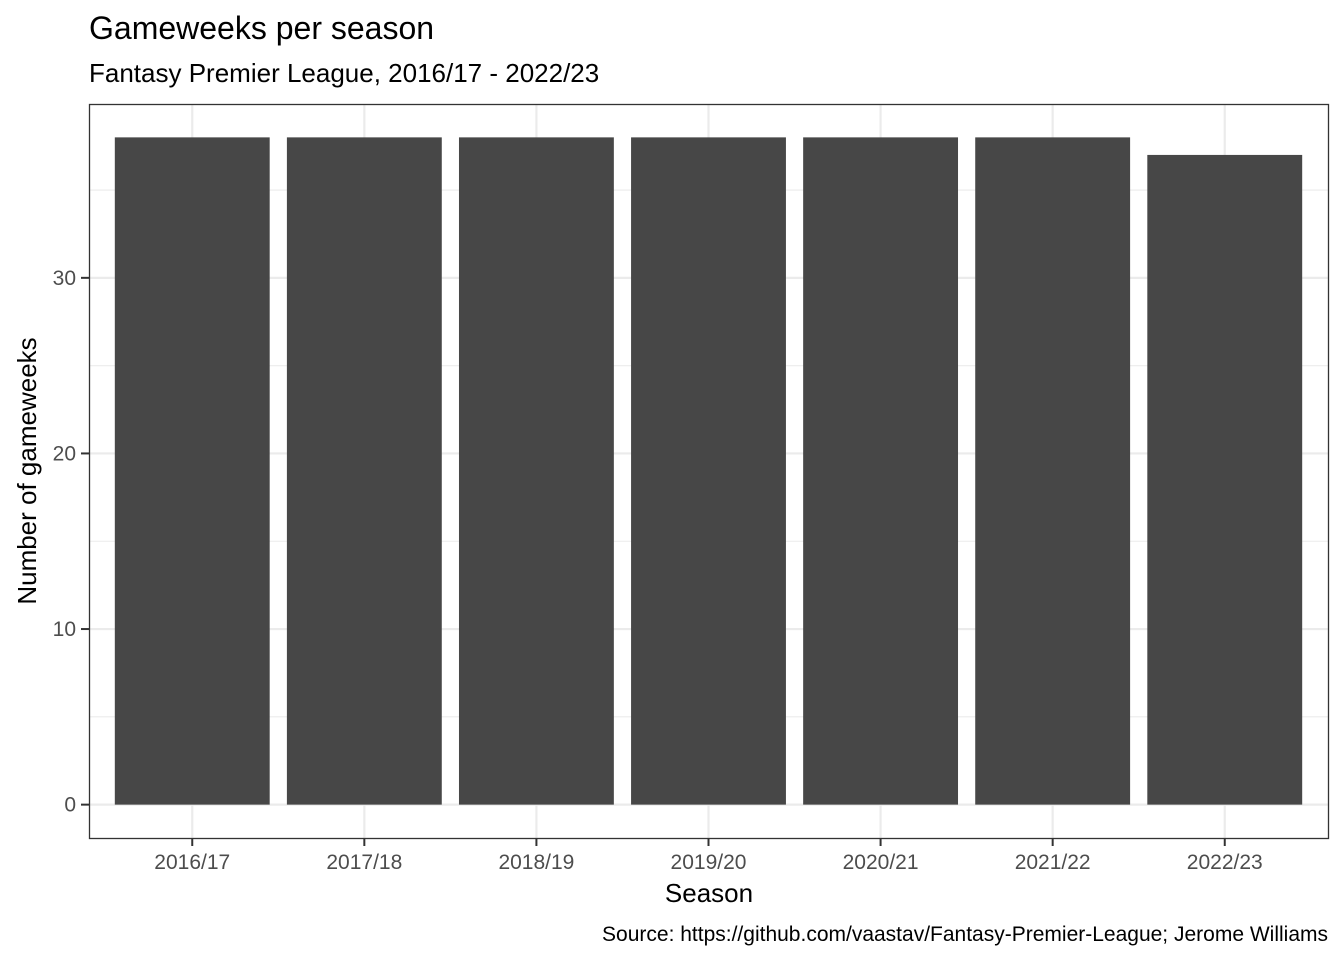 Image resolution: width=1344 pixels, height=960 pixels. What do you see at coordinates (709, 893) in the screenshot?
I see `x-axis-title: Season` at bounding box center [709, 893].